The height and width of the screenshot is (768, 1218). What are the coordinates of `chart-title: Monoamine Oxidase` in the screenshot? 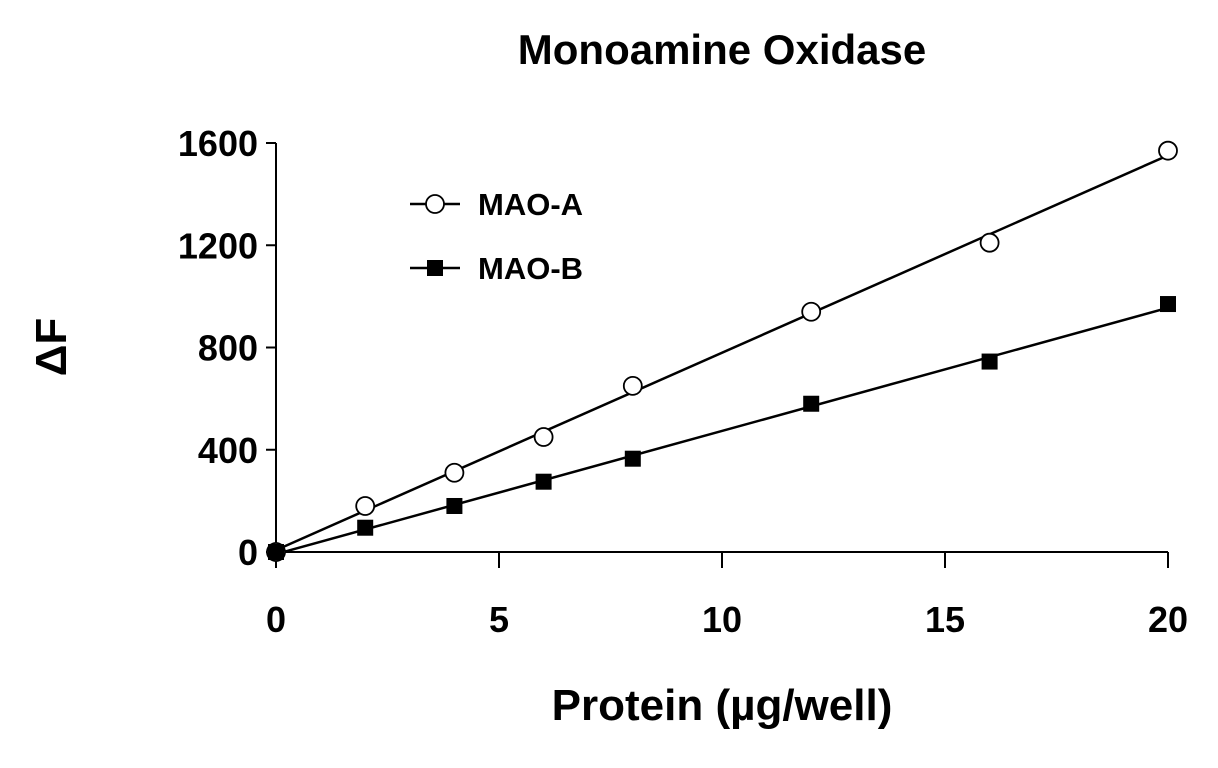 It's located at (722, 49).